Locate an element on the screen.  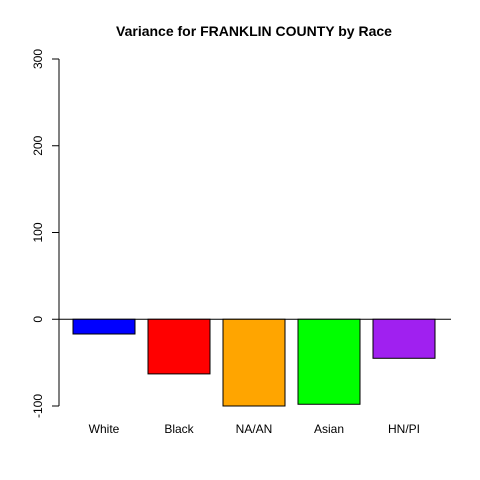
x-tick-label: NA/AN is located at coordinates (254, 429).